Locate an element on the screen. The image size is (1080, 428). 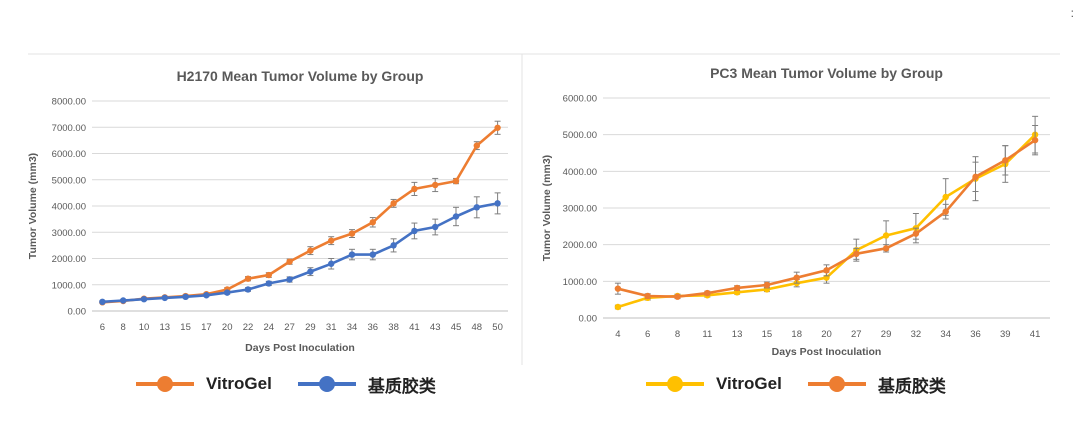
x-tick-label: 10 is located at coordinates (144, 327).